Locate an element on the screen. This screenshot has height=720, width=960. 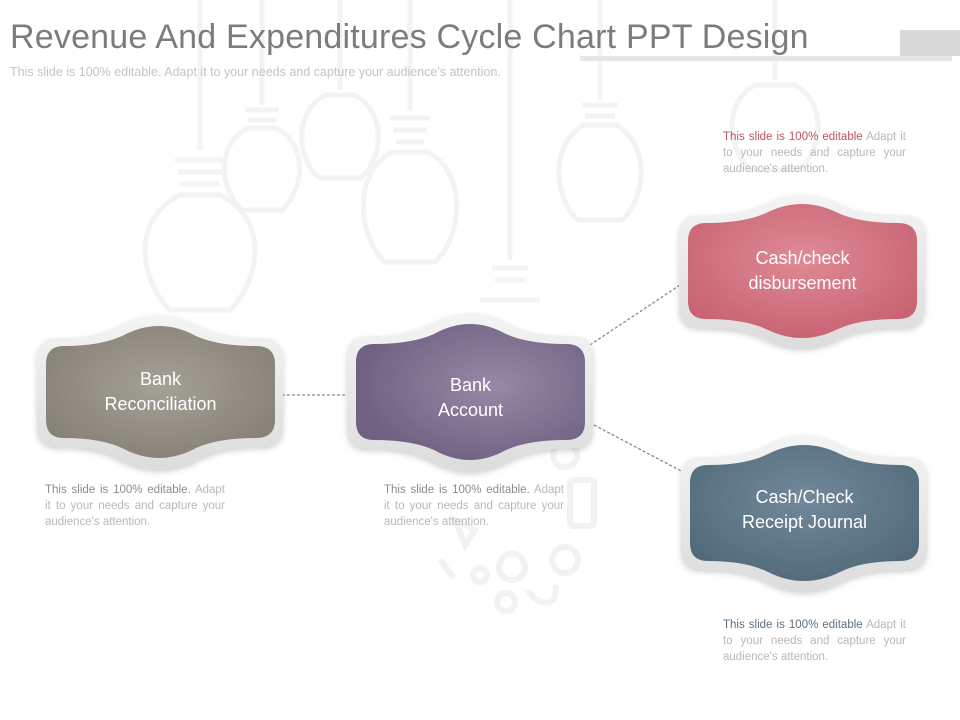
node-label-line2: disbursement is located at coordinates (802, 283).